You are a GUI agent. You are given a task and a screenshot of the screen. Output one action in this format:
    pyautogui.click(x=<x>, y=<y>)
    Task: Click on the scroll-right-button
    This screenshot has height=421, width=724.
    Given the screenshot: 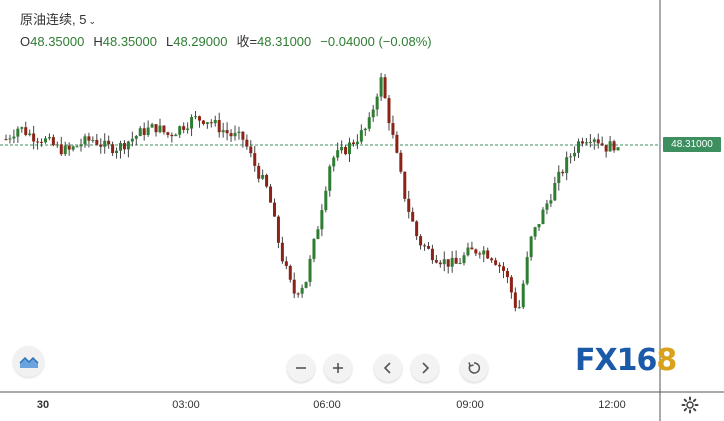 What is the action you would take?
    pyautogui.click(x=425, y=368)
    